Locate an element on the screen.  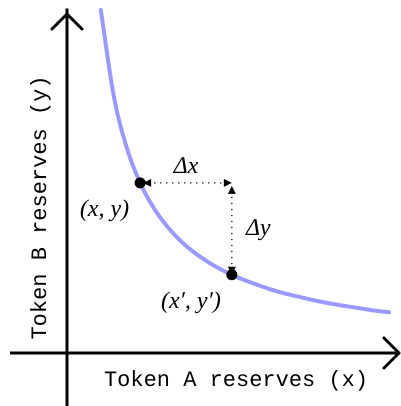
annotation: (x, y) is located at coordinates (105, 209).